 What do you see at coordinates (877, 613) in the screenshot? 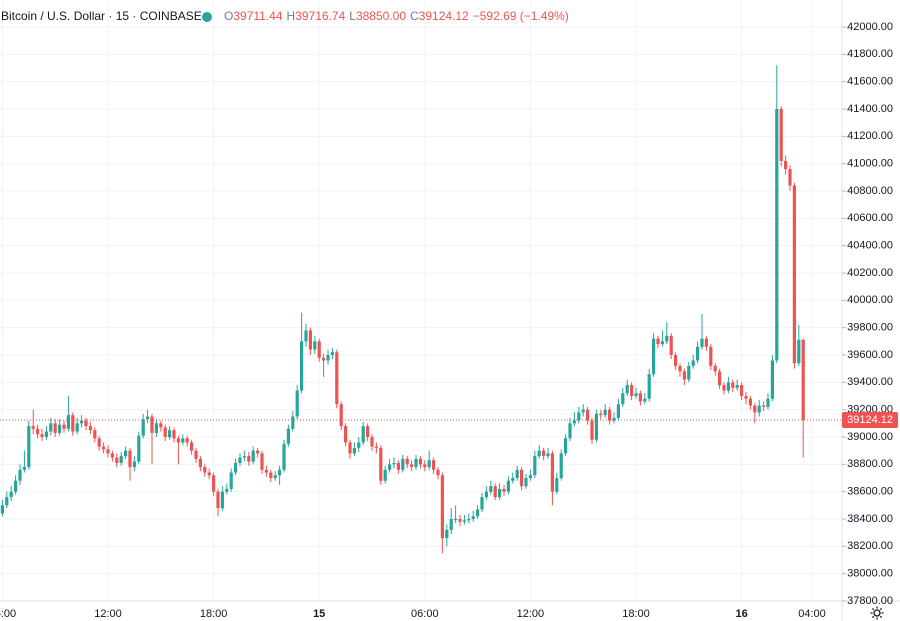
I see `settings-icon` at bounding box center [877, 613].